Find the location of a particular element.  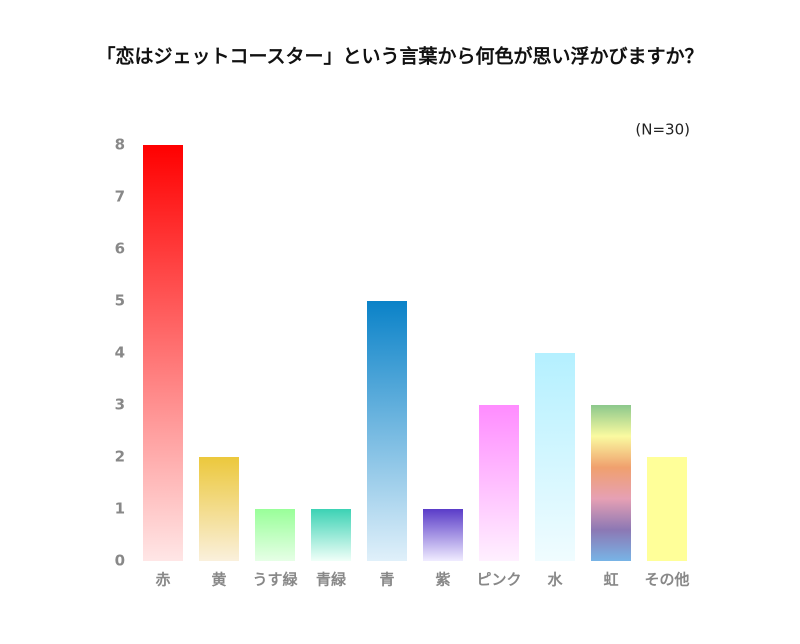

x-tick-label: ピンク is located at coordinates (498, 580).